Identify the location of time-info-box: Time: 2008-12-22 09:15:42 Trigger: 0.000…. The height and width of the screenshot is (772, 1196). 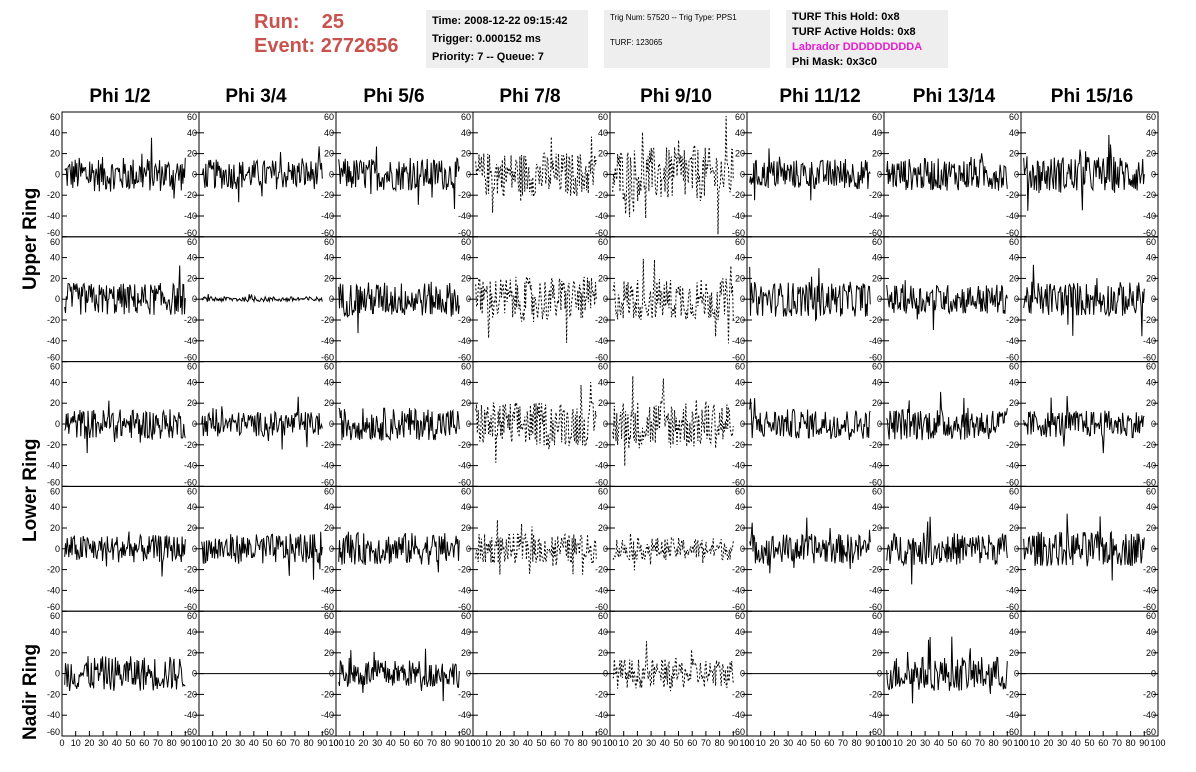
(507, 39).